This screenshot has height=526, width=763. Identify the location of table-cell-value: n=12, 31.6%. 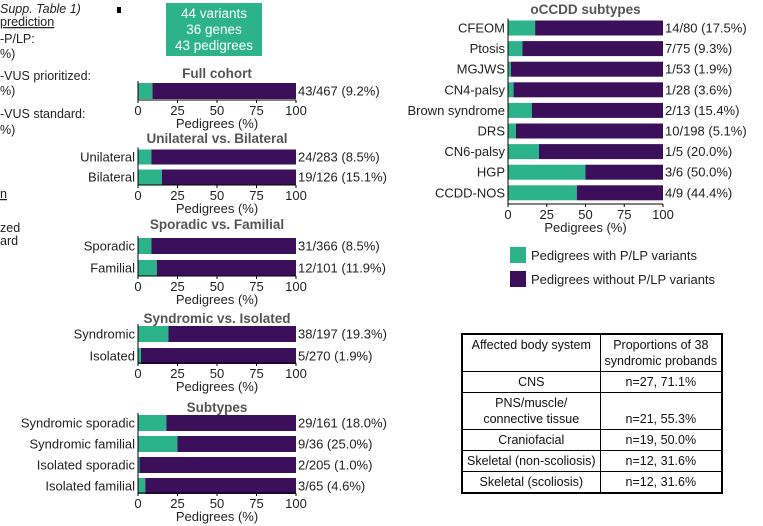
(661, 482).